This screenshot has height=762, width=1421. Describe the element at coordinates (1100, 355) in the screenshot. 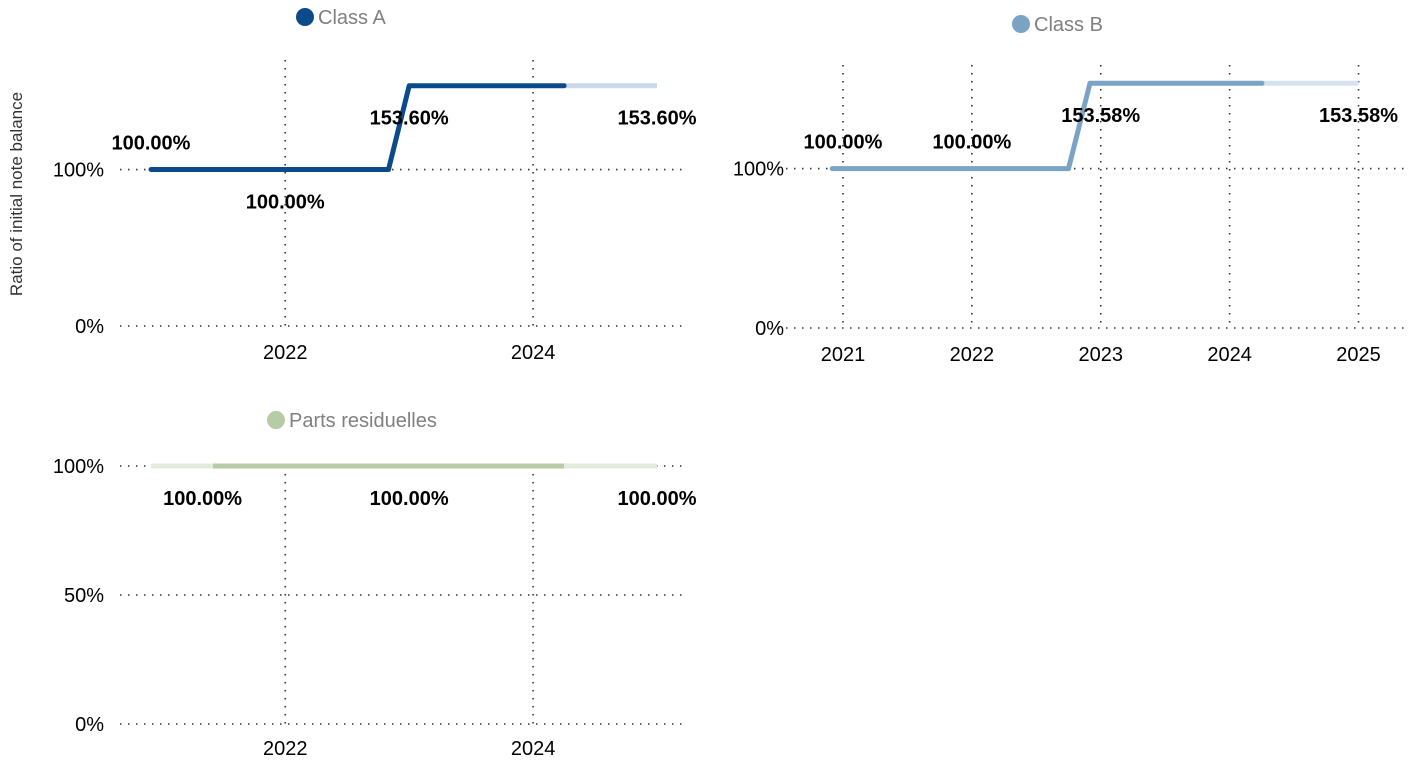

I see `x-tick-label: 2023` at that location.